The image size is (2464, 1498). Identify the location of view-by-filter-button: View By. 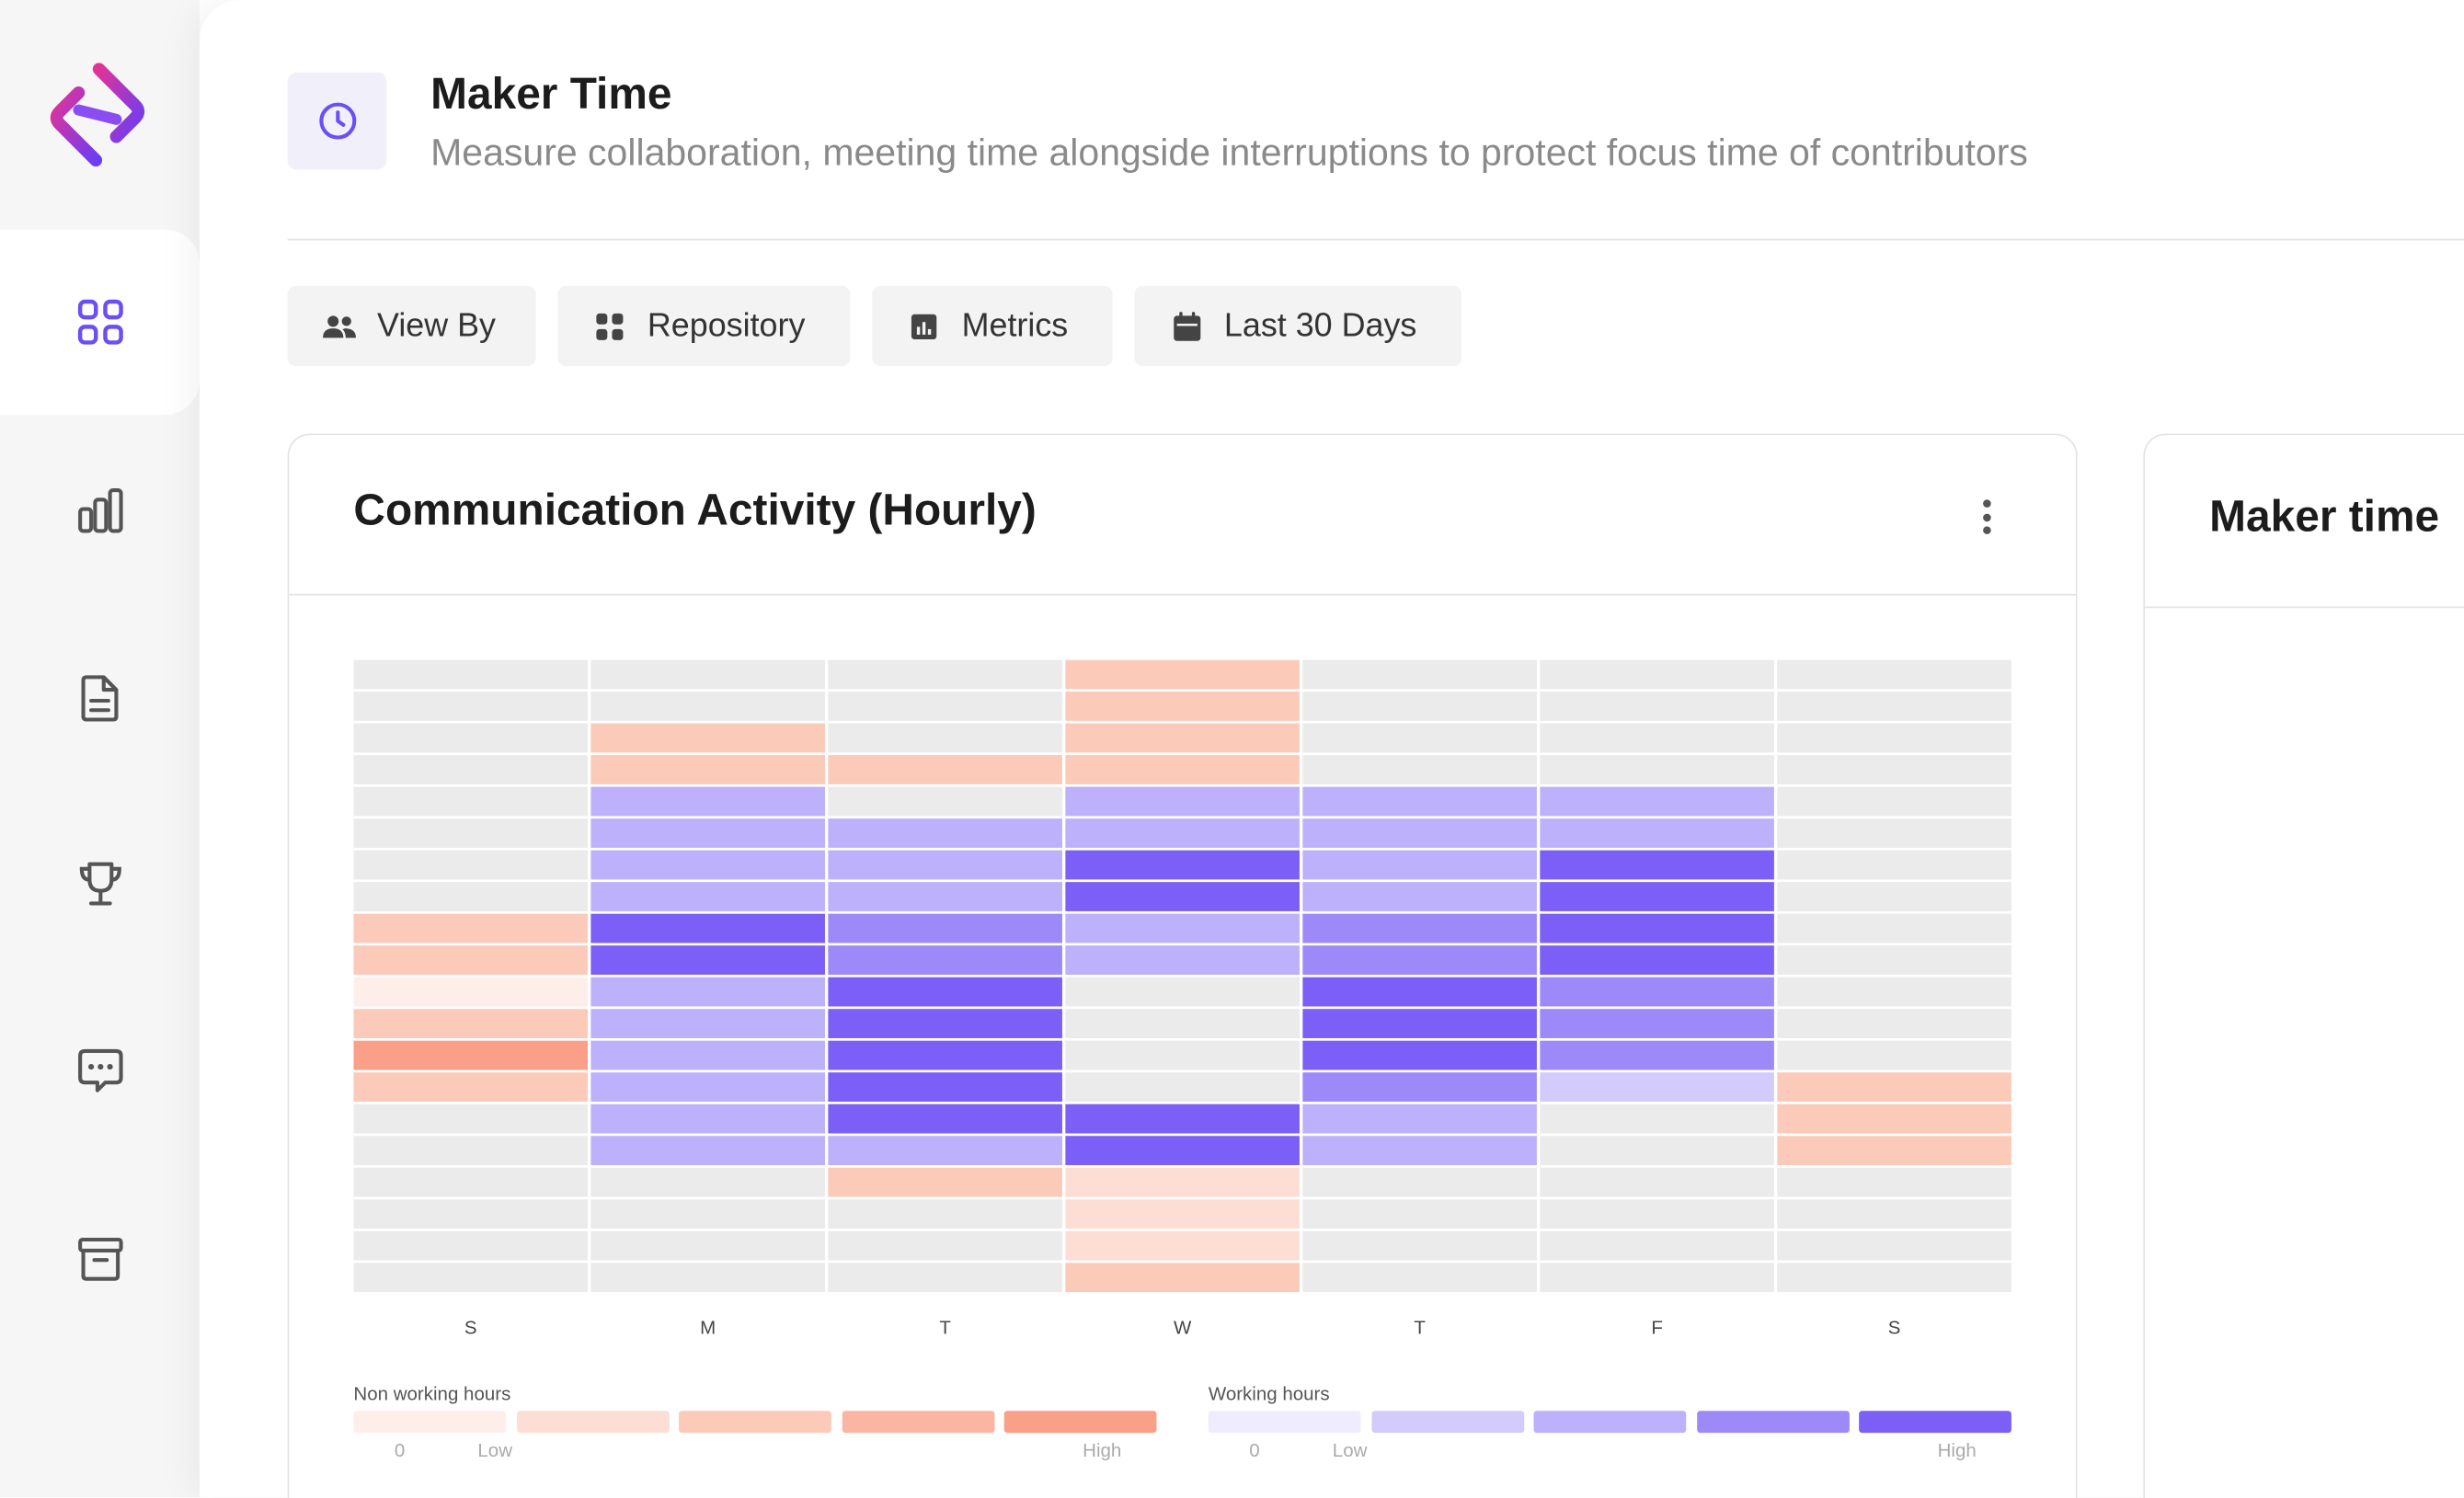
(411, 326).